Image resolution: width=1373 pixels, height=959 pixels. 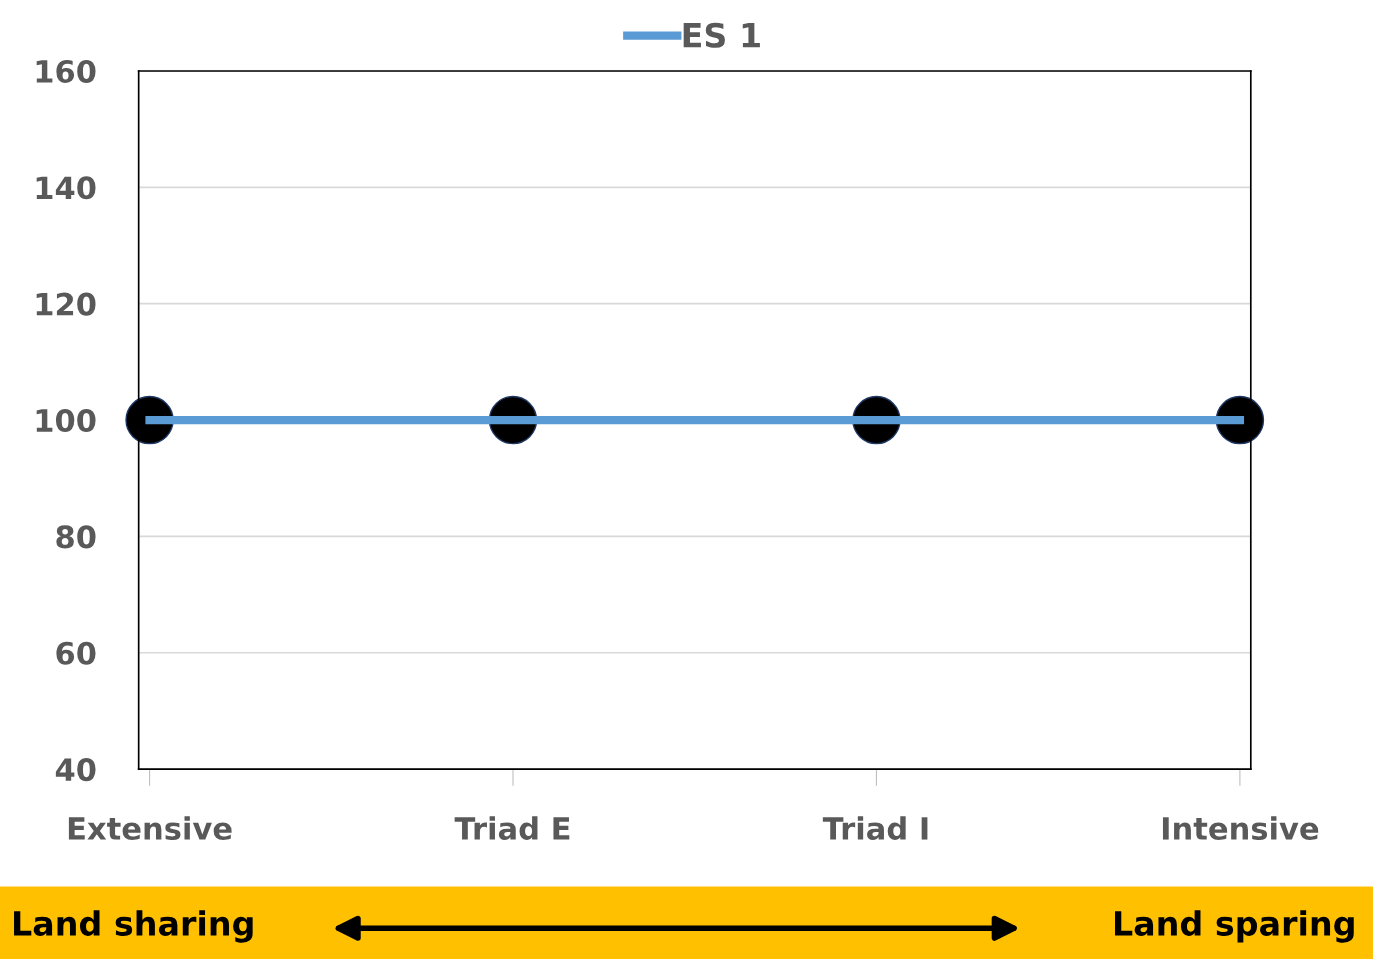 I want to click on x-tick-label: Triad E, so click(x=512, y=828).